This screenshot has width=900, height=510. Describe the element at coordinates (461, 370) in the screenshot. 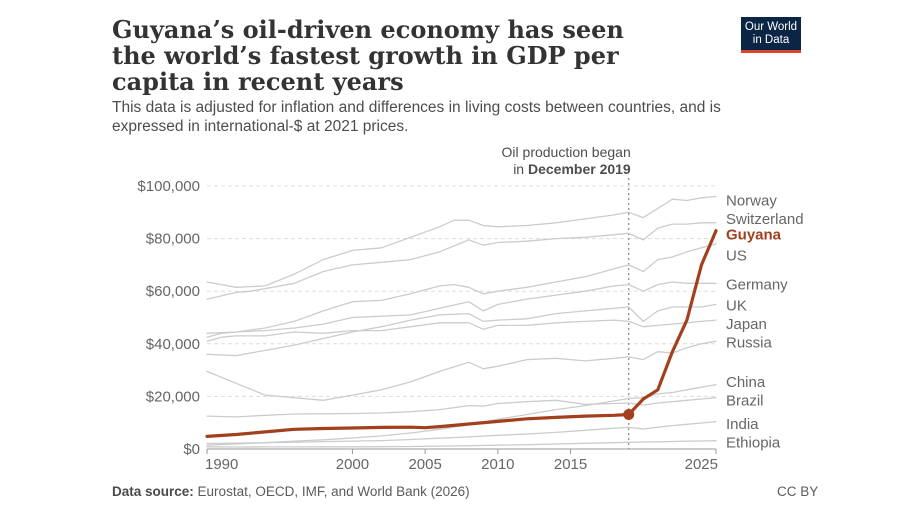

I see `series-line-russia` at that location.